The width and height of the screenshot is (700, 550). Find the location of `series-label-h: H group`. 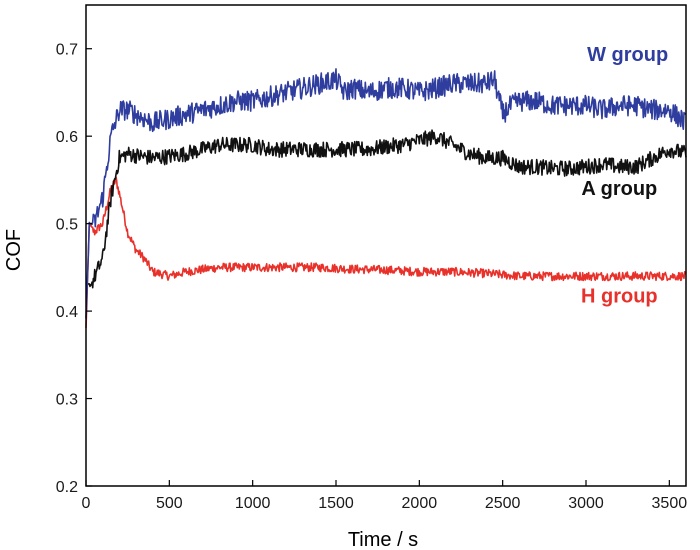

series-label-h: H group is located at coordinates (619, 296).